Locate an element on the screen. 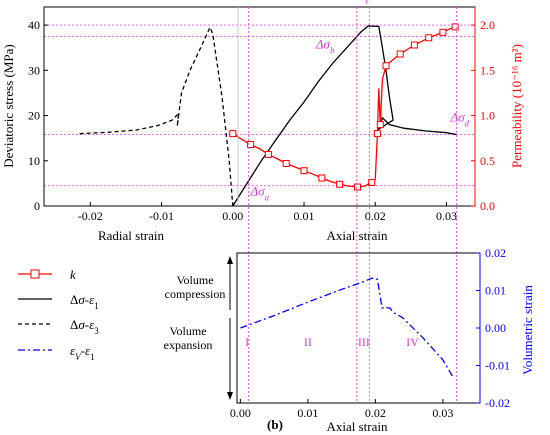 The image size is (550, 435). legend-item-stress-axial: Δσ-ε1 is located at coordinates (58, 301).